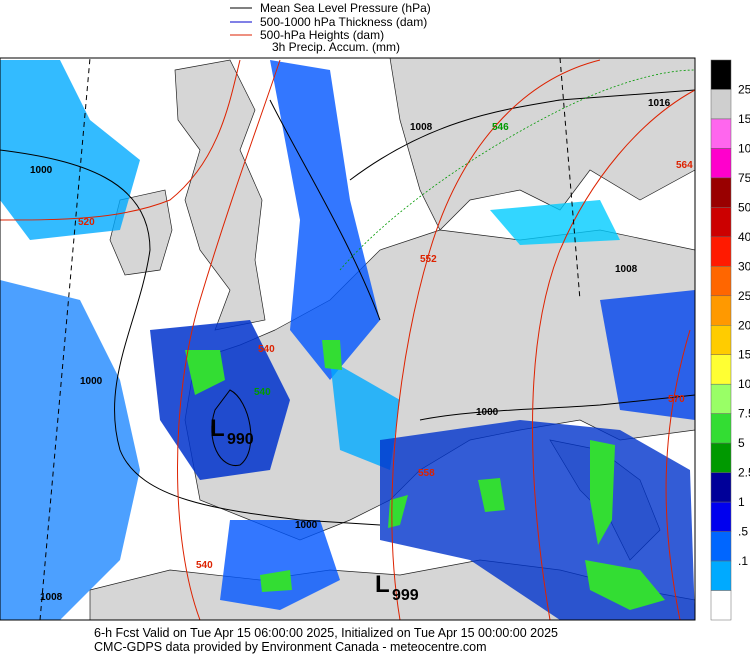 This screenshot has height=661, width=750. What do you see at coordinates (744, 355) in the screenshot?
I see `colorbar-label: 15` at bounding box center [744, 355].